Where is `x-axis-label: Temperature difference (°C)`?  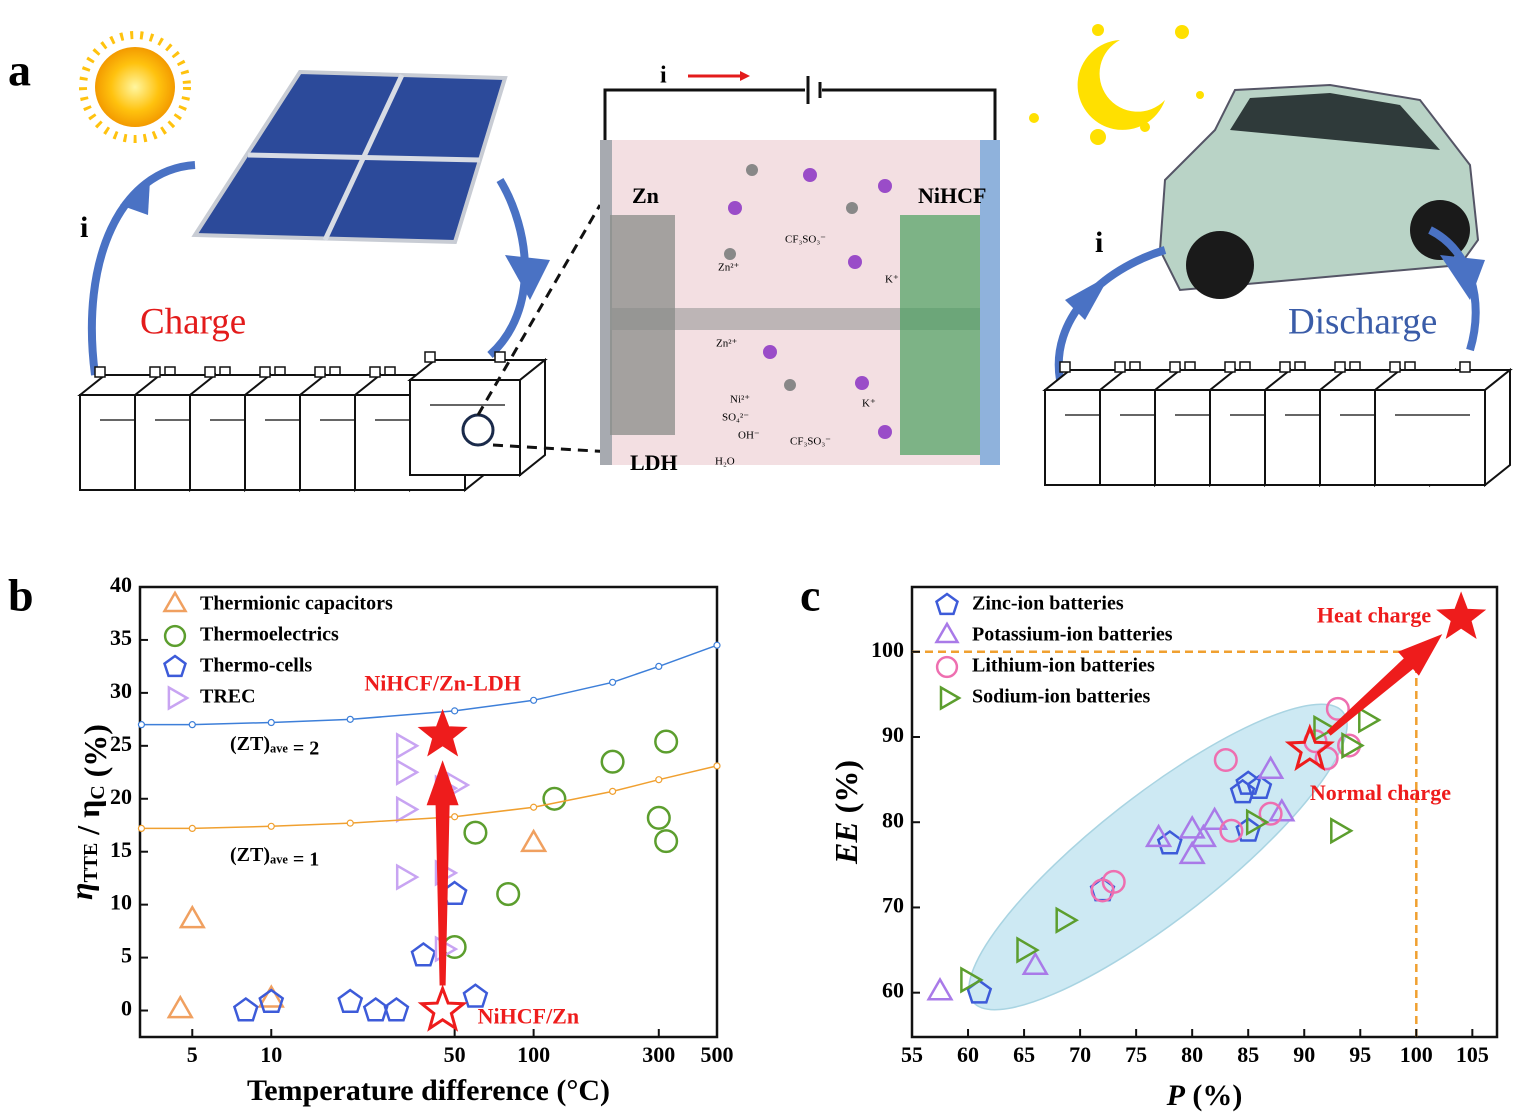 x-axis-label: Temperature difference (°C) is located at coordinates (428, 1090).